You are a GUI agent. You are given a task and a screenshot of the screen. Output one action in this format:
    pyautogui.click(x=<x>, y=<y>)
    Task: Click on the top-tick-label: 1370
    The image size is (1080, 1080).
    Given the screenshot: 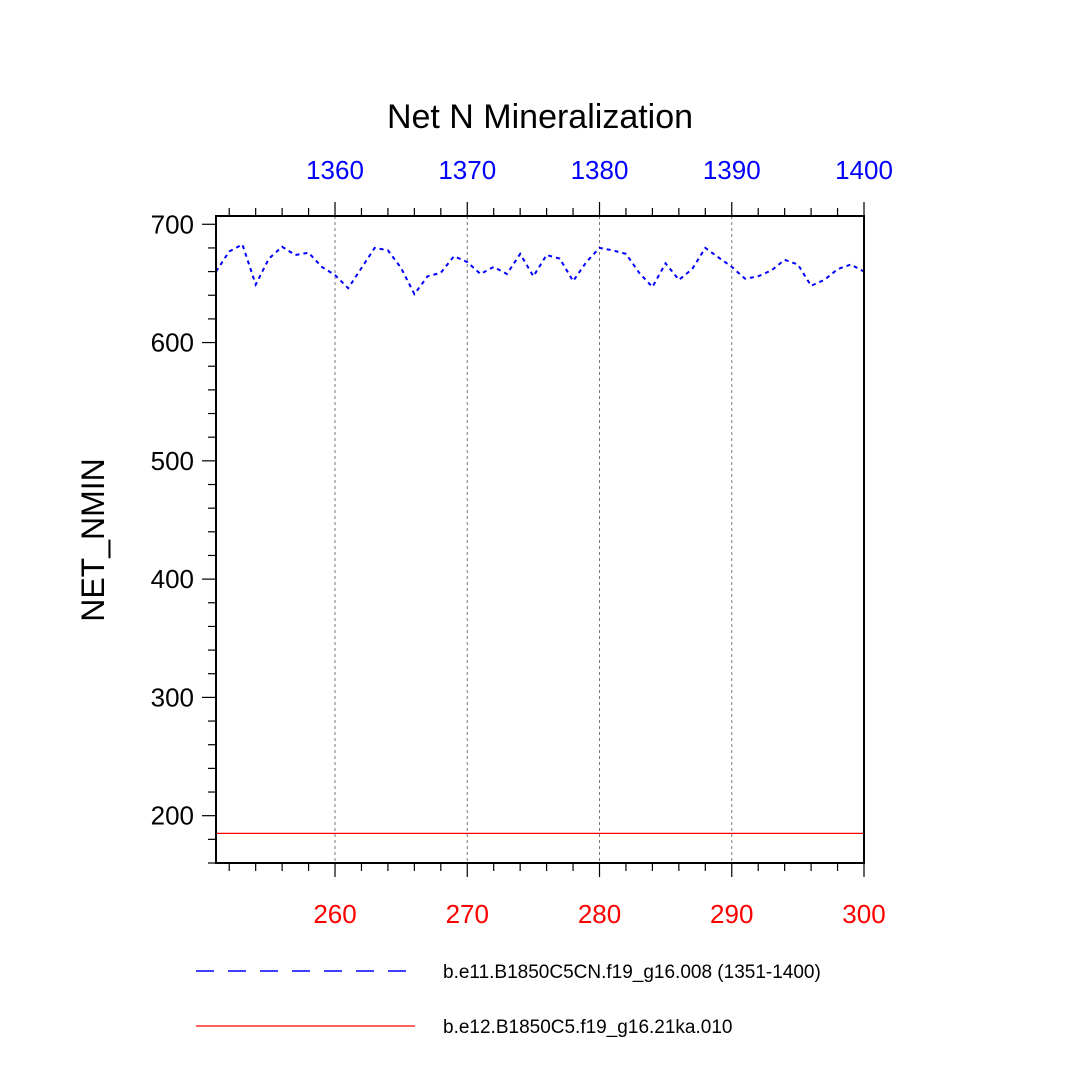 What is the action you would take?
    pyautogui.click(x=467, y=170)
    